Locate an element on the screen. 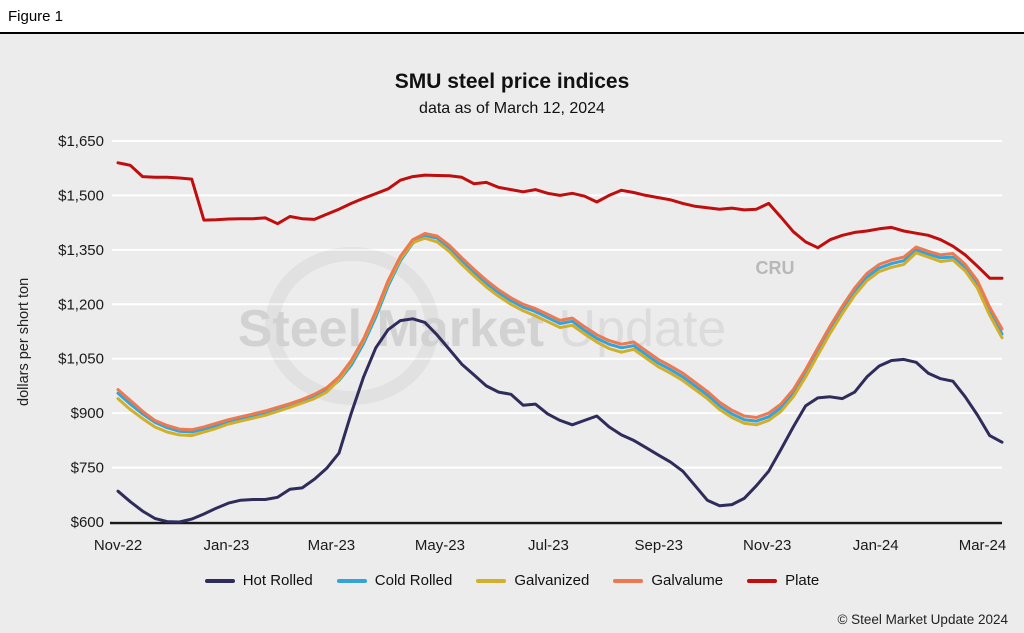 The width and height of the screenshot is (1024, 633). legend-label-hot-rolled: Hot Rolled is located at coordinates (277, 580).